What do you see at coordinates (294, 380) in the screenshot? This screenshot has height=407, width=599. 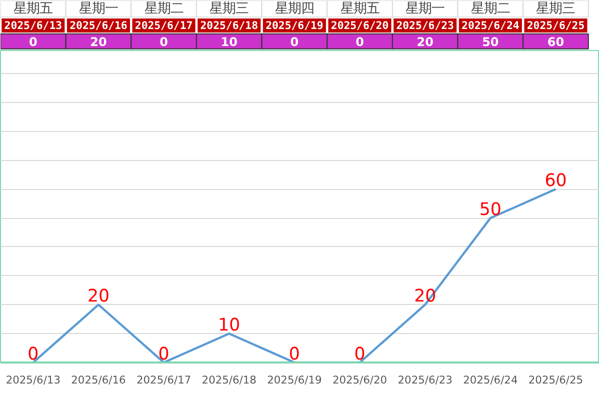 I see `category-label: 2025/6/19` at bounding box center [294, 380].